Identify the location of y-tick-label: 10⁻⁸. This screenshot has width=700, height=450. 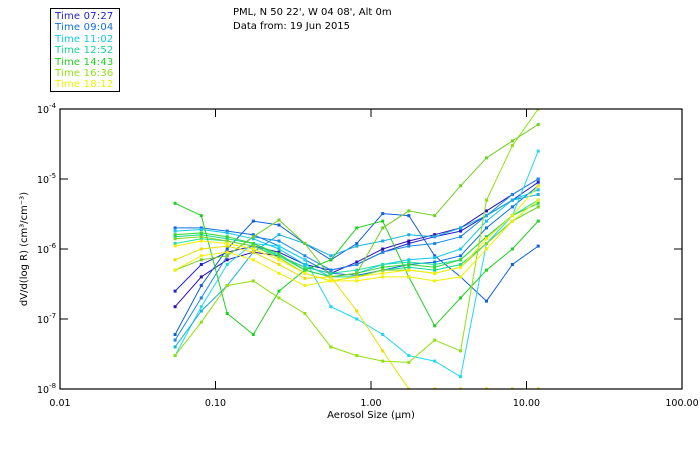
(46, 389).